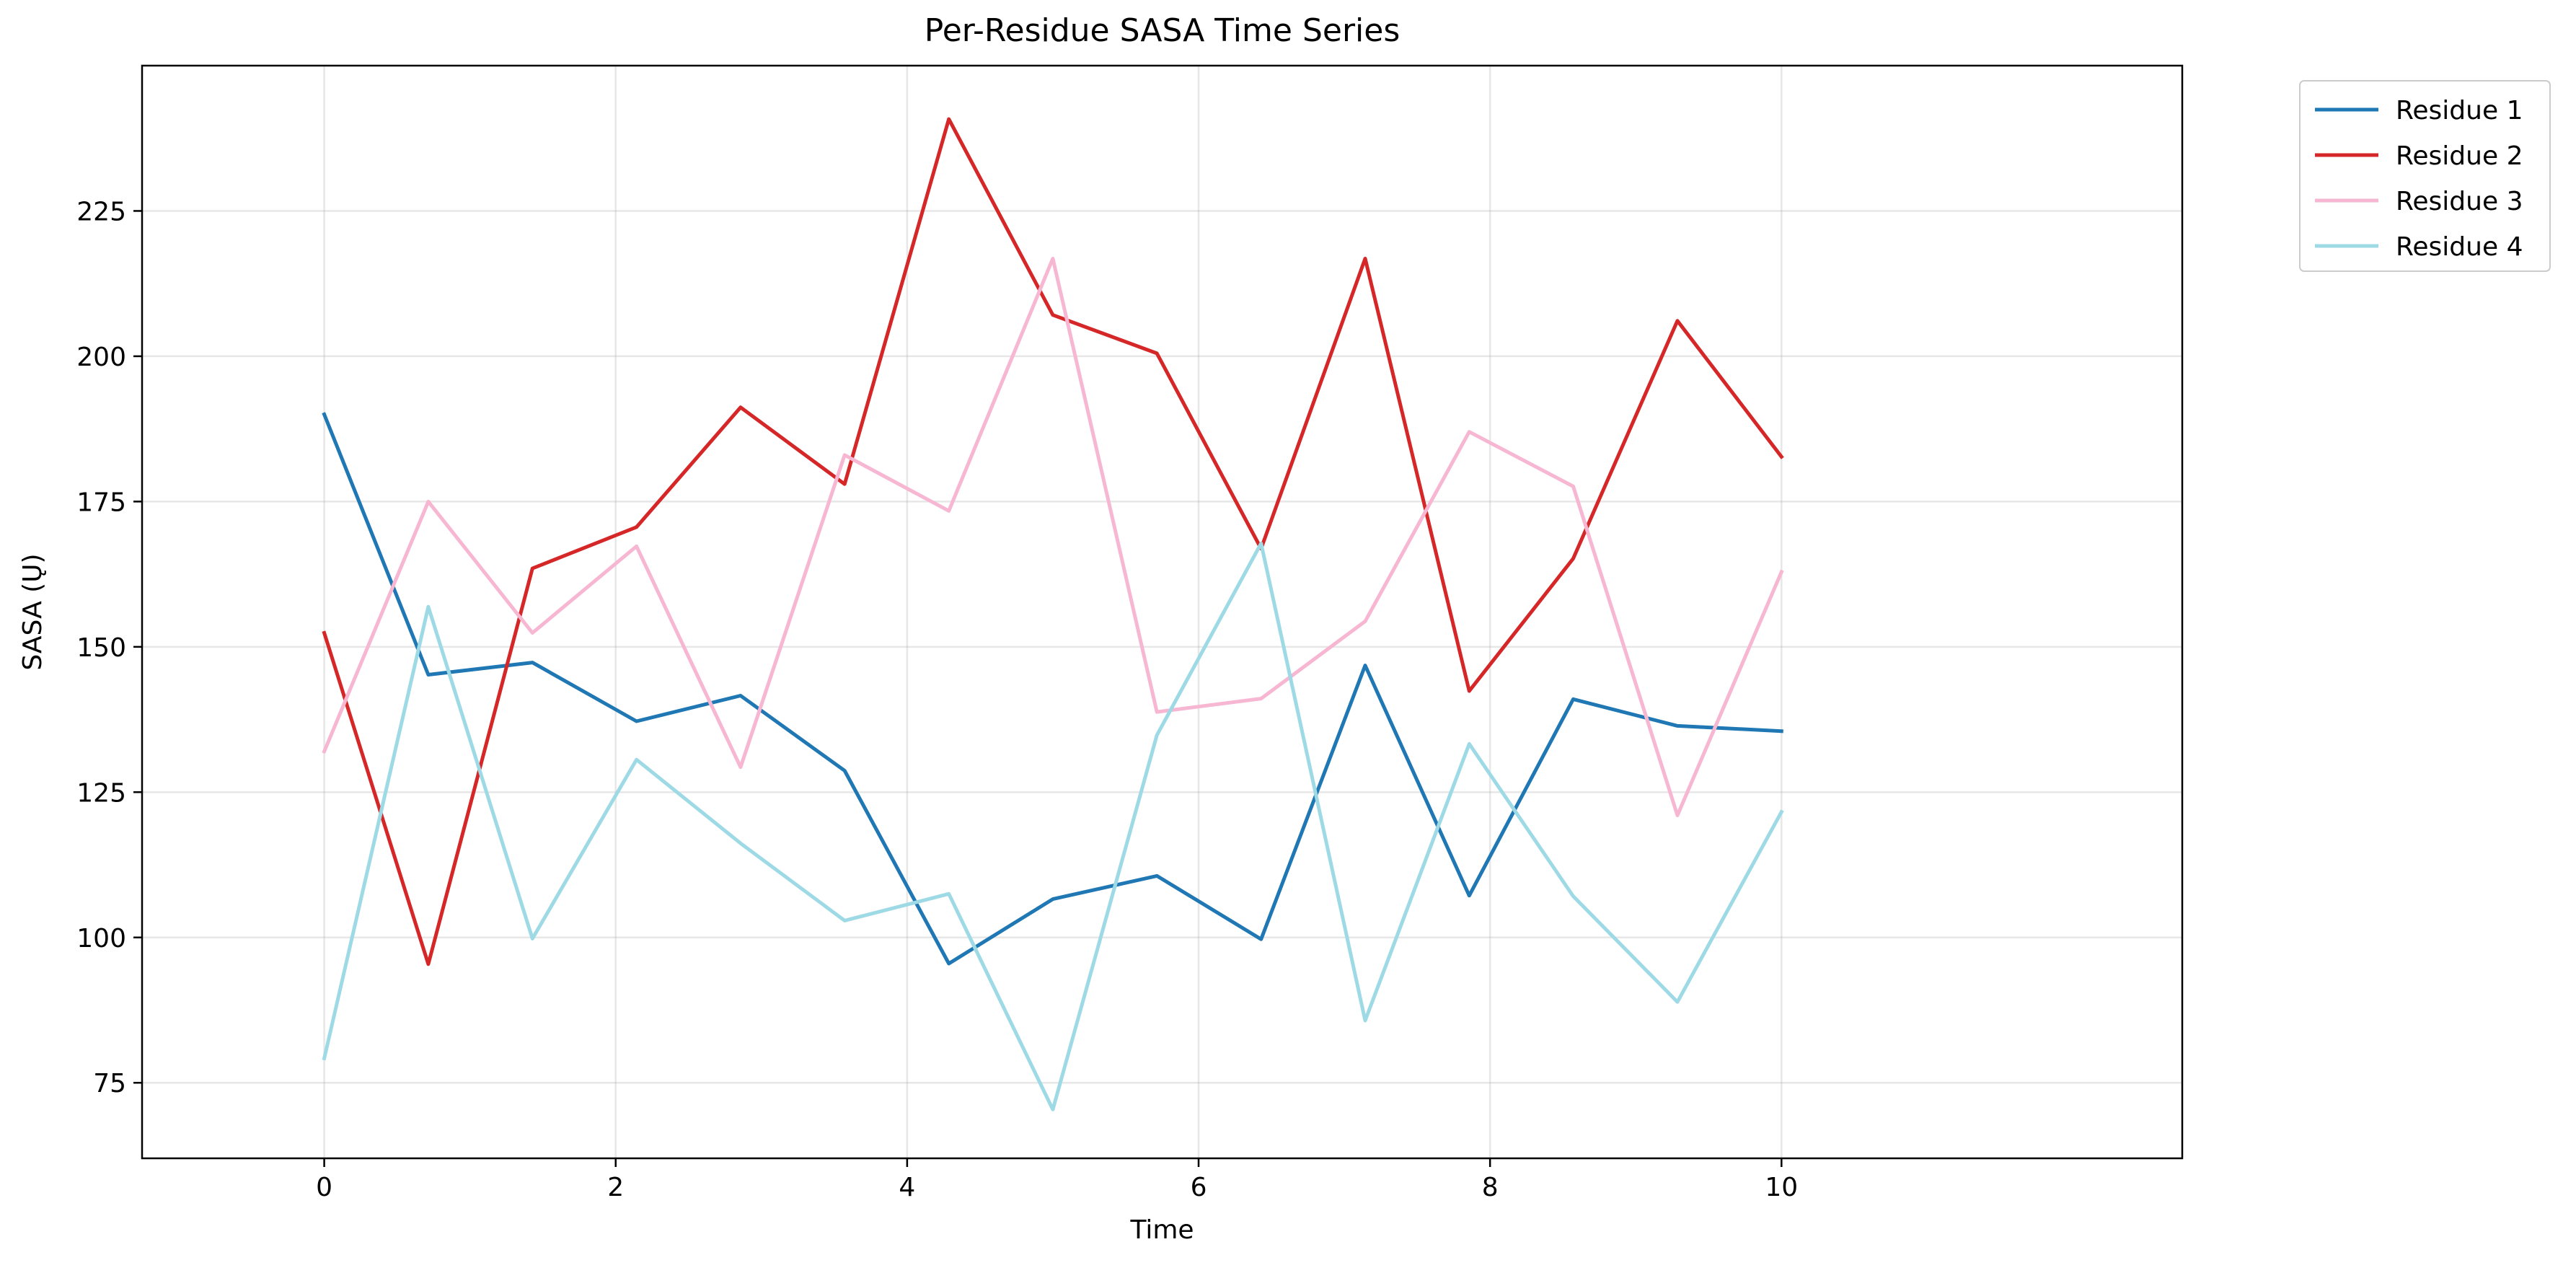 The width and height of the screenshot is (2576, 1273). Describe the element at coordinates (101, 793) in the screenshot. I see `y-tick-label: 125` at that location.